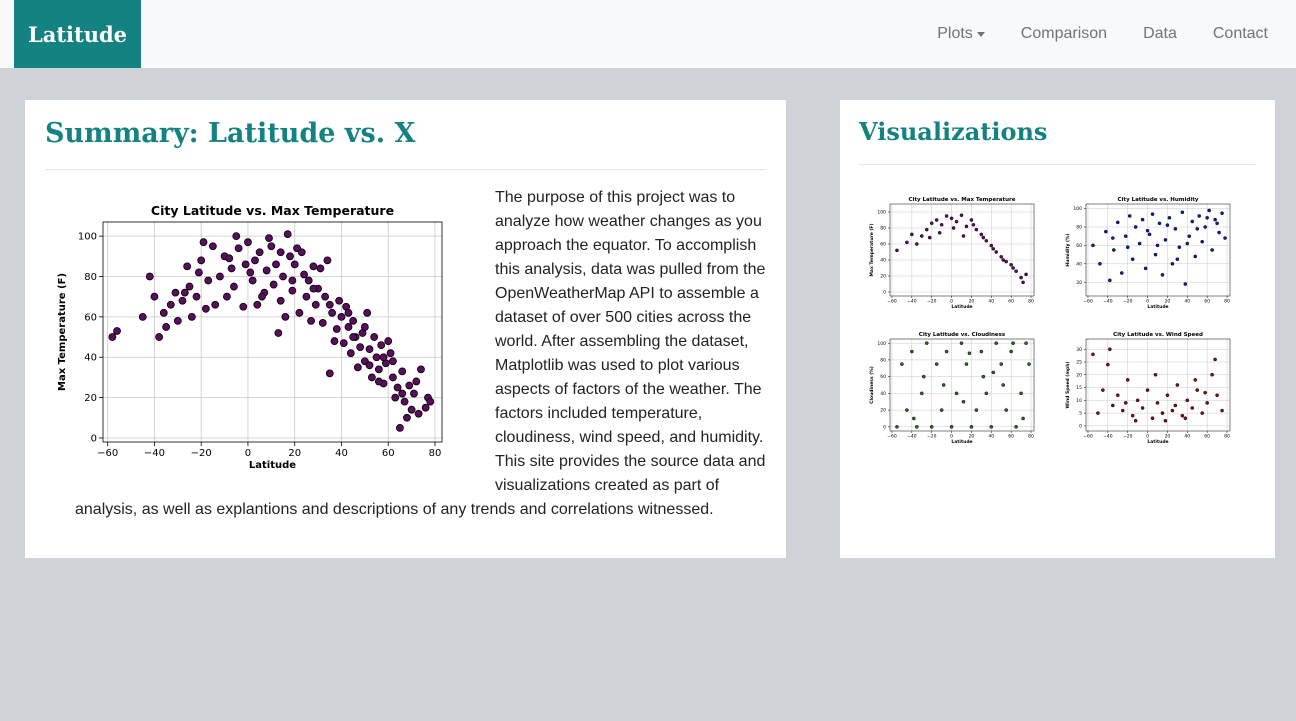 Image resolution: width=1296 pixels, height=721 pixels. I want to click on nav-links: Plots Comparison Data Contact, so click(1084, 34).